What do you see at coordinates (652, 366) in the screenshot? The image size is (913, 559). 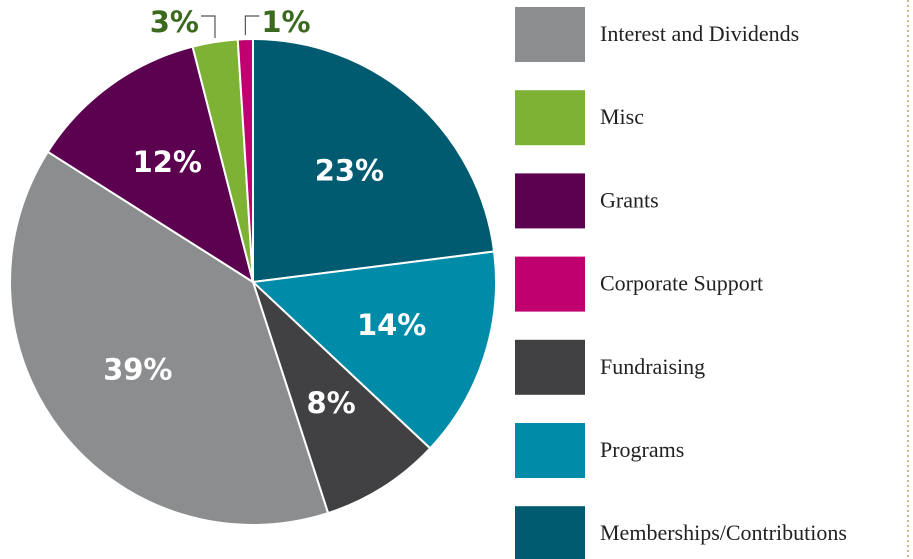 I see `legend-label: Fundraising` at bounding box center [652, 366].